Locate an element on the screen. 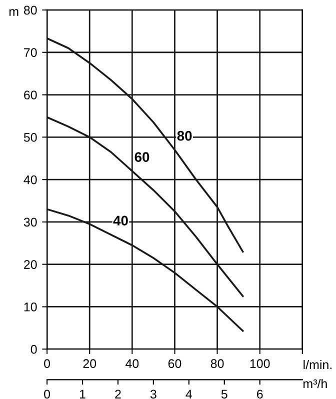 This screenshot has width=336, height=399. x2-tick-label: 6 is located at coordinates (260, 394).